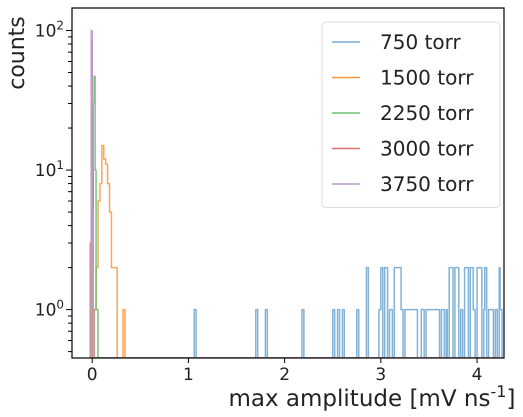  What do you see at coordinates (427, 184) in the screenshot?
I see `legend-label: 3750 torr` at bounding box center [427, 184].